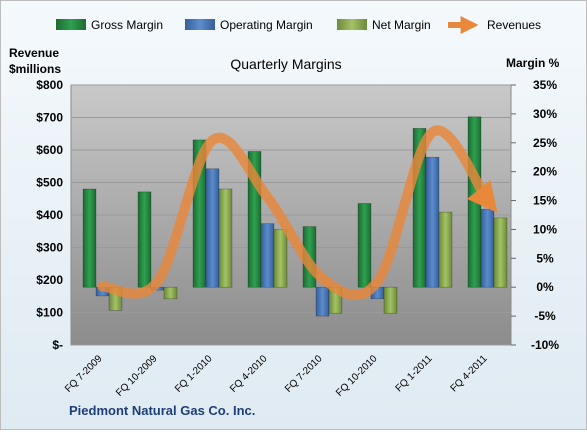  I want to click on category-label: FQ 4-2011, so click(469, 373).